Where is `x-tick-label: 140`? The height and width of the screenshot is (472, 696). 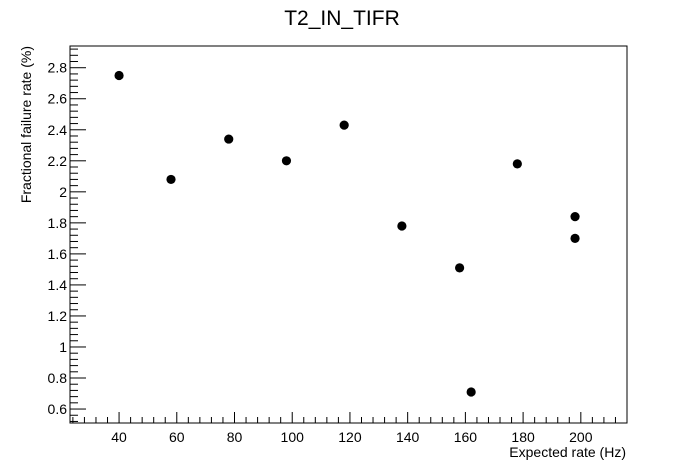 x-tick-label: 140 is located at coordinates (408, 437).